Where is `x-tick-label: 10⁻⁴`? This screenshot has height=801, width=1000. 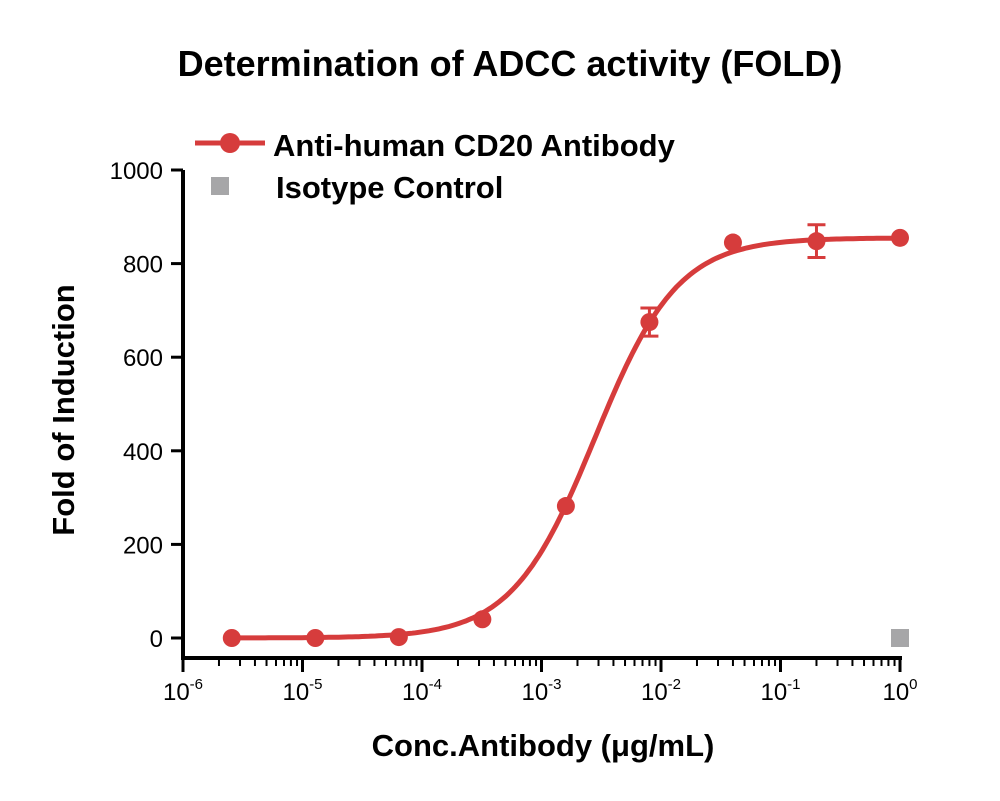 x-tick-label: 10⁻⁴ is located at coordinates (422, 691).